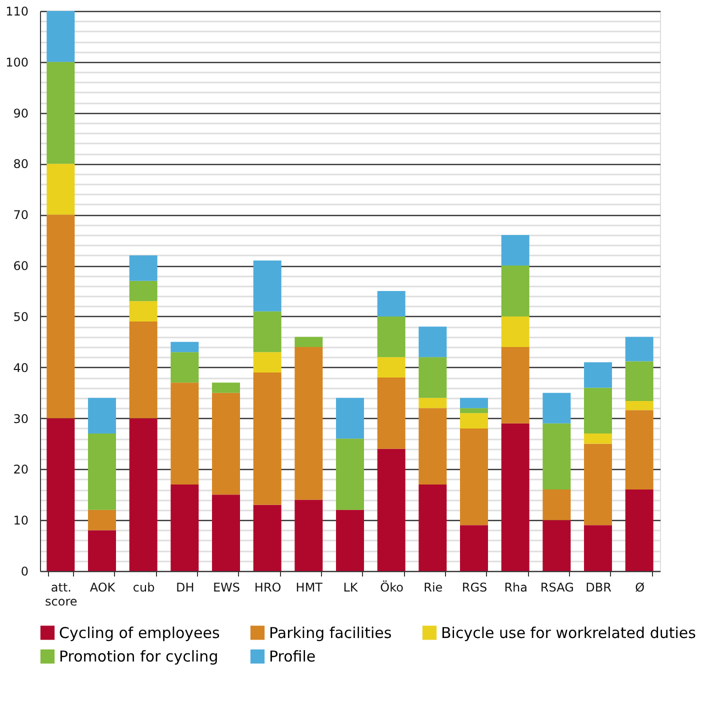 The image size is (714, 723). Describe the element at coordinates (20, 419) in the screenshot. I see `y-tick-label: 30` at that location.